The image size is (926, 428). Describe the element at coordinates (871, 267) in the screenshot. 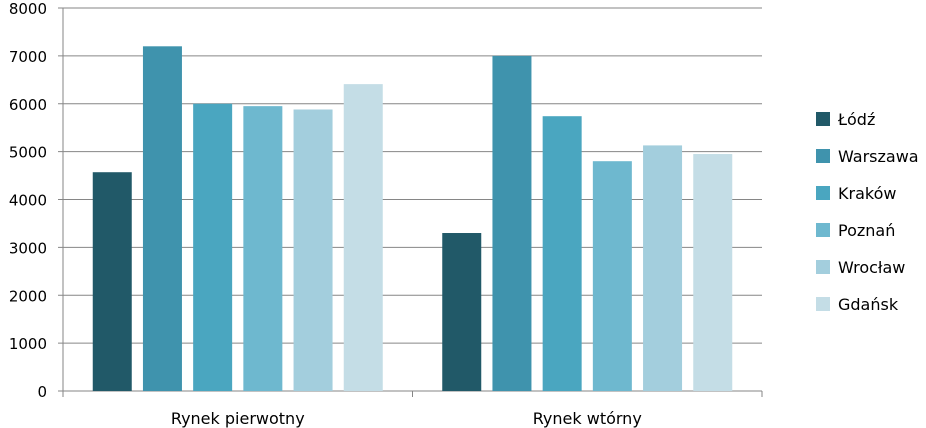

I see `legend-label: Wrocław` at that location.